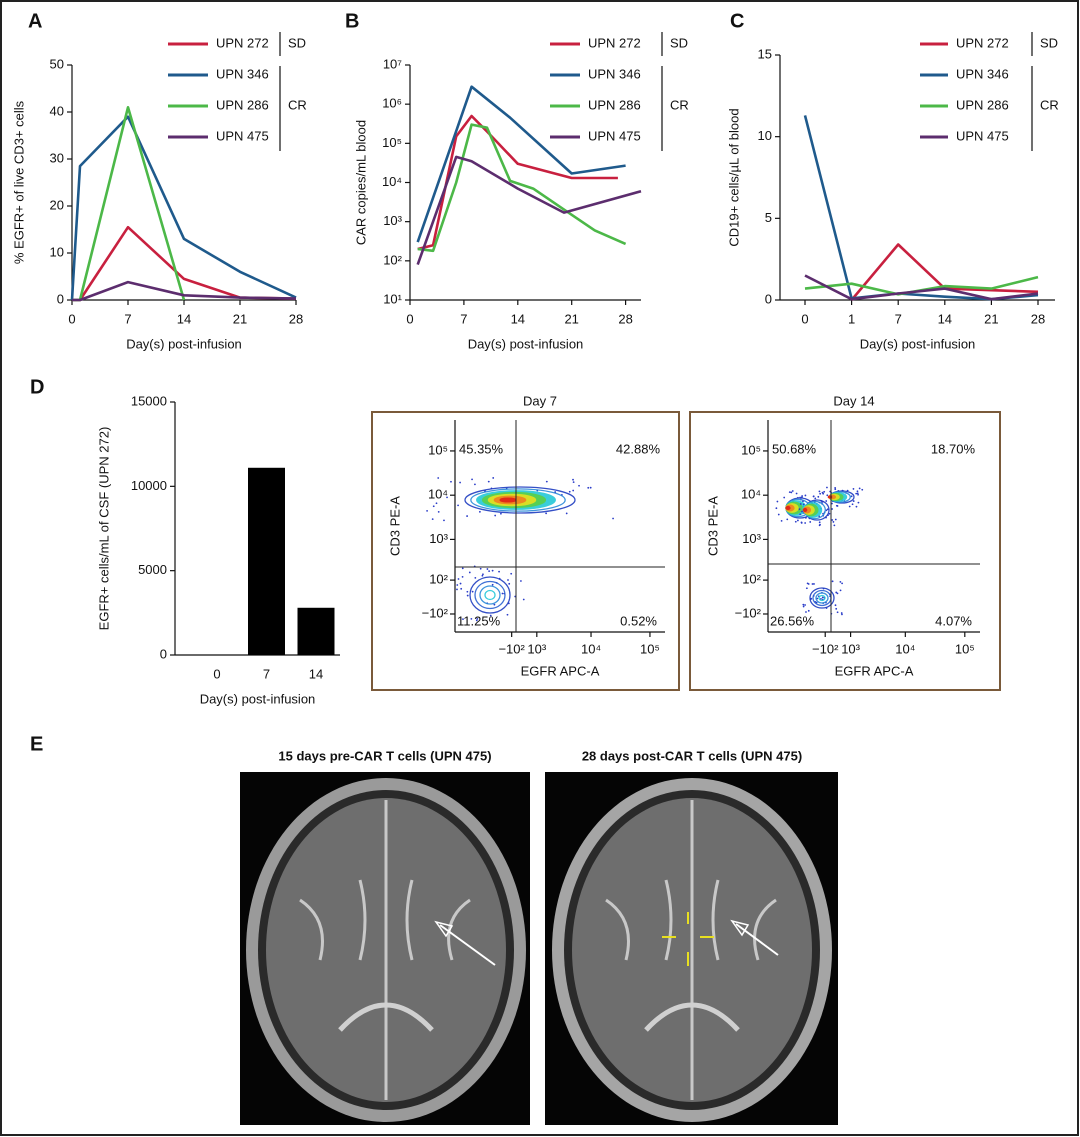 This screenshot has height=1137, width=1080. Describe the element at coordinates (765, 135) in the screenshot. I see `y-tick-label: 10` at that location.